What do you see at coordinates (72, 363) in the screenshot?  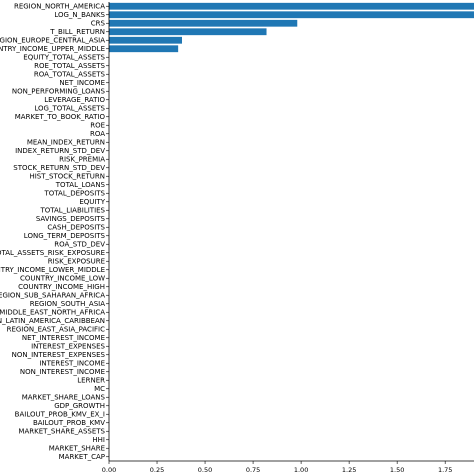 I see `y-tick-label: INTEREST_INCOME` at bounding box center [72, 363].